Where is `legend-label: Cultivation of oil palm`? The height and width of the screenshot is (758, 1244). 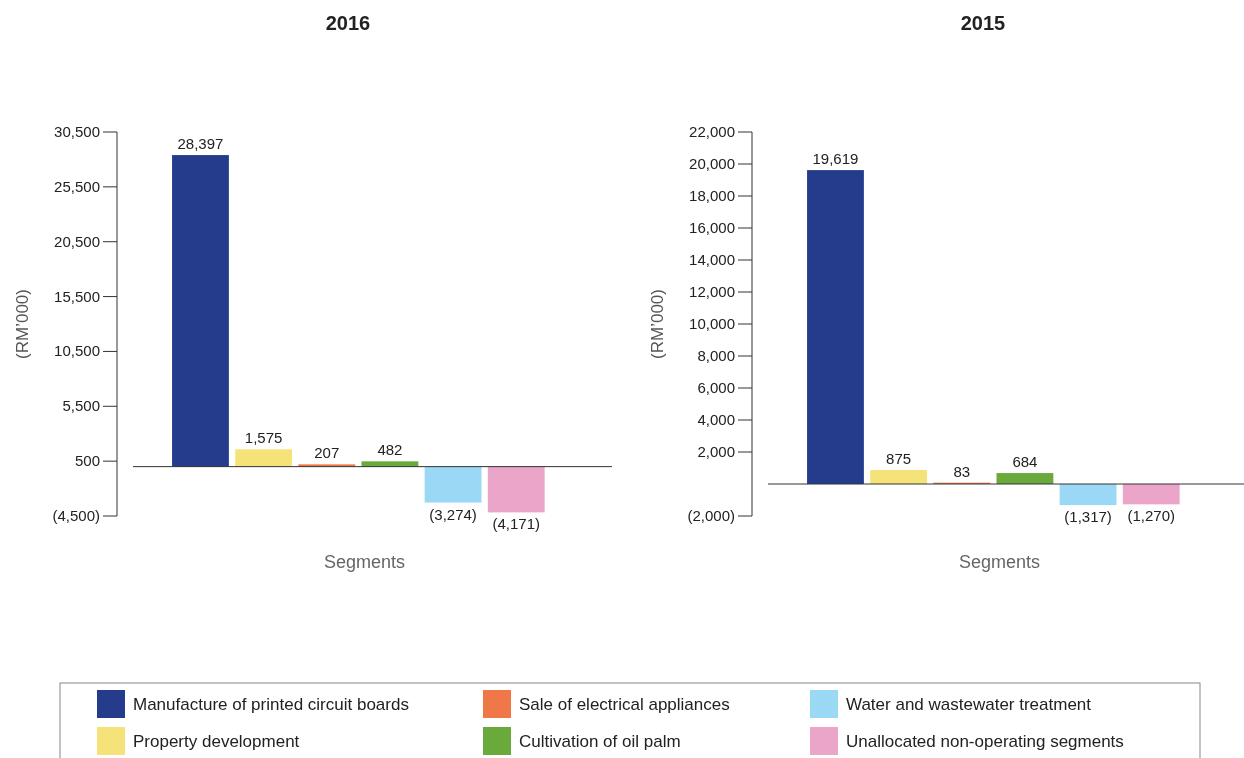 legend-label: Cultivation of oil palm is located at coordinates (600, 741).